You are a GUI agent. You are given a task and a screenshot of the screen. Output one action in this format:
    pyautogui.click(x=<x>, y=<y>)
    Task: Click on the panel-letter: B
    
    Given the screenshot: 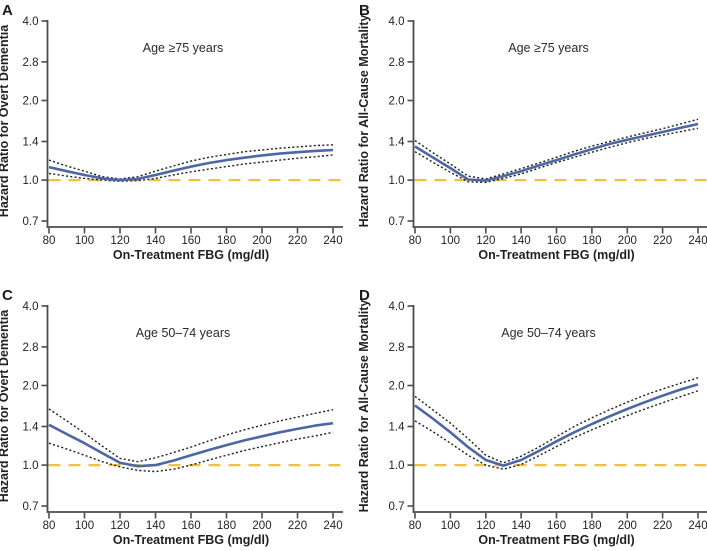 What is the action you would take?
    pyautogui.click(x=364, y=10)
    